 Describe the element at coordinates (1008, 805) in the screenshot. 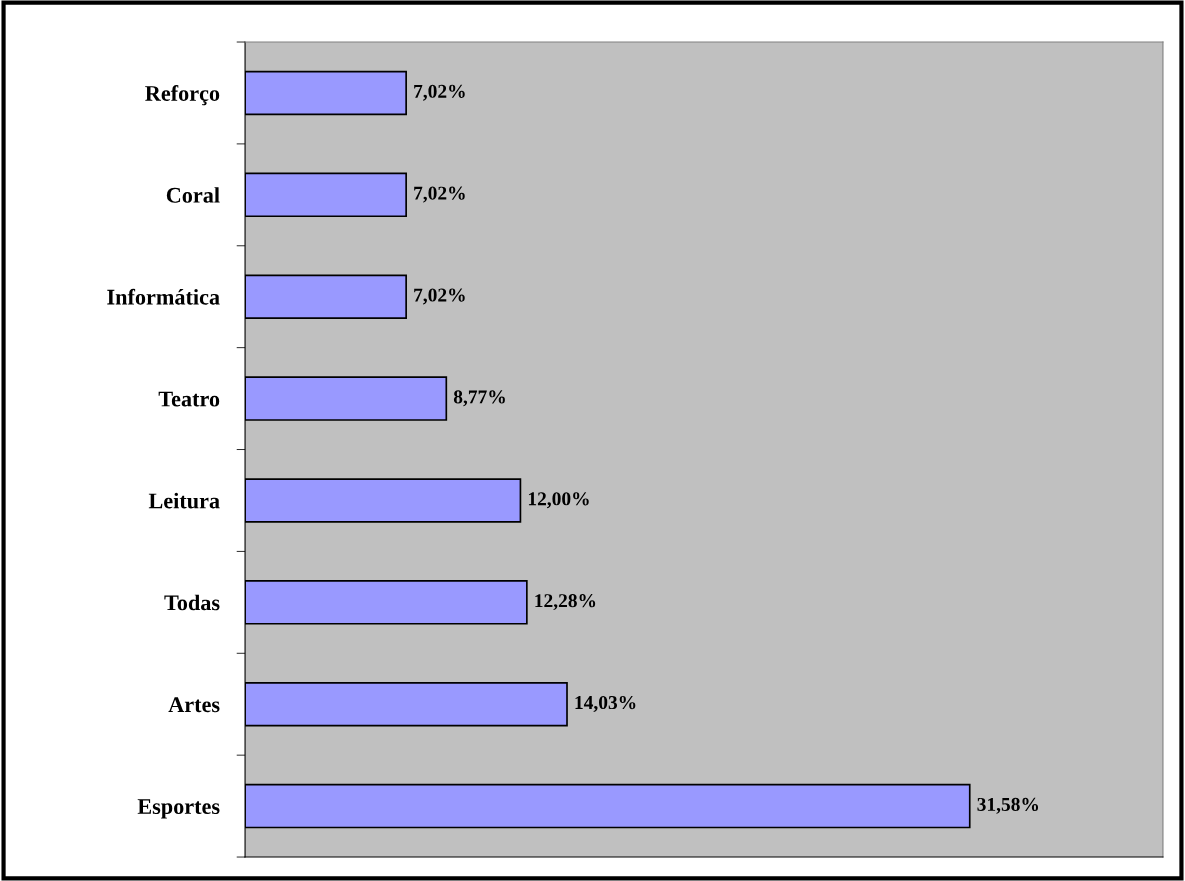

I see `data-label: 31,58%` at that location.